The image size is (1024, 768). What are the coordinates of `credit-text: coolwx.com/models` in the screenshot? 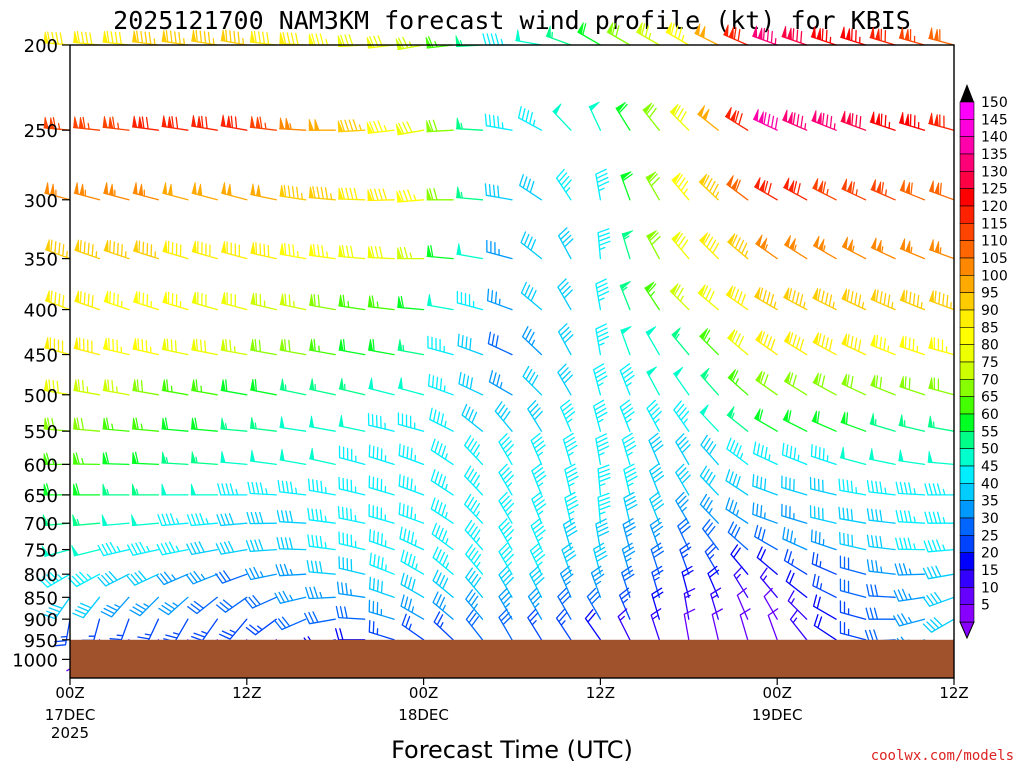 It's located at (942, 756).